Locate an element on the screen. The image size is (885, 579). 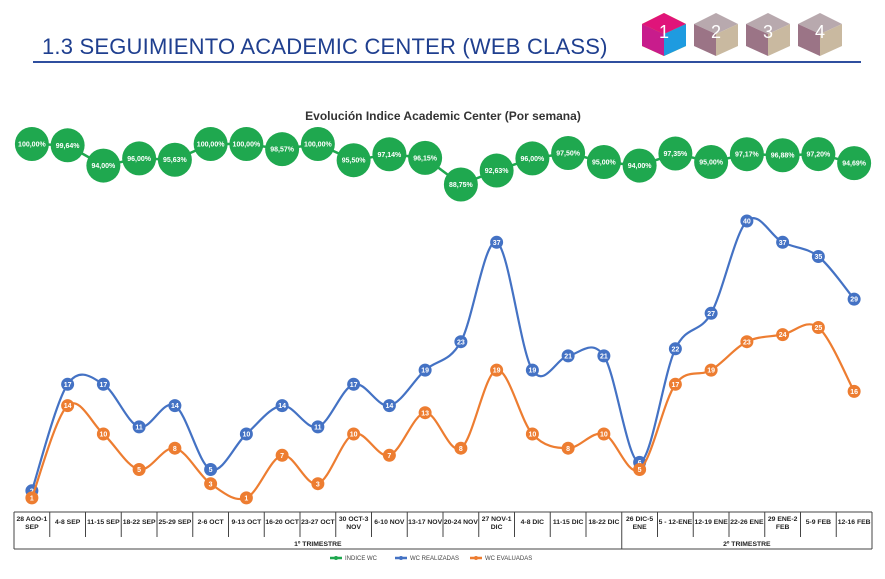
data-label-wc-realizadas: 5 is located at coordinates (211, 470).